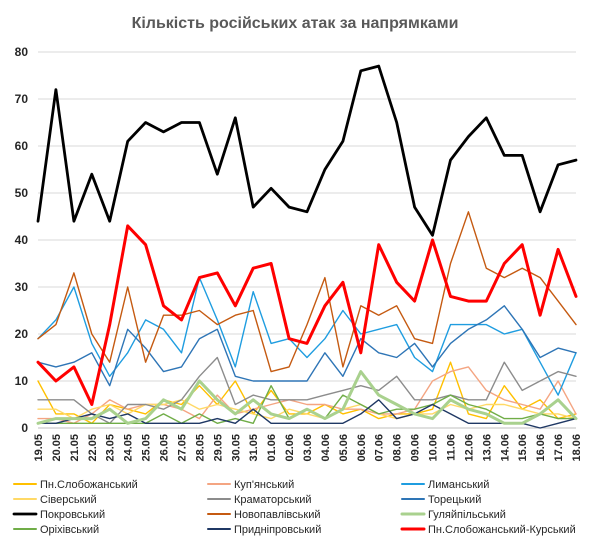 This screenshot has height=545, width=590. What do you see at coordinates (236, 448) in the screenshot?
I see `x-tick-label: 30.05` at bounding box center [236, 448].